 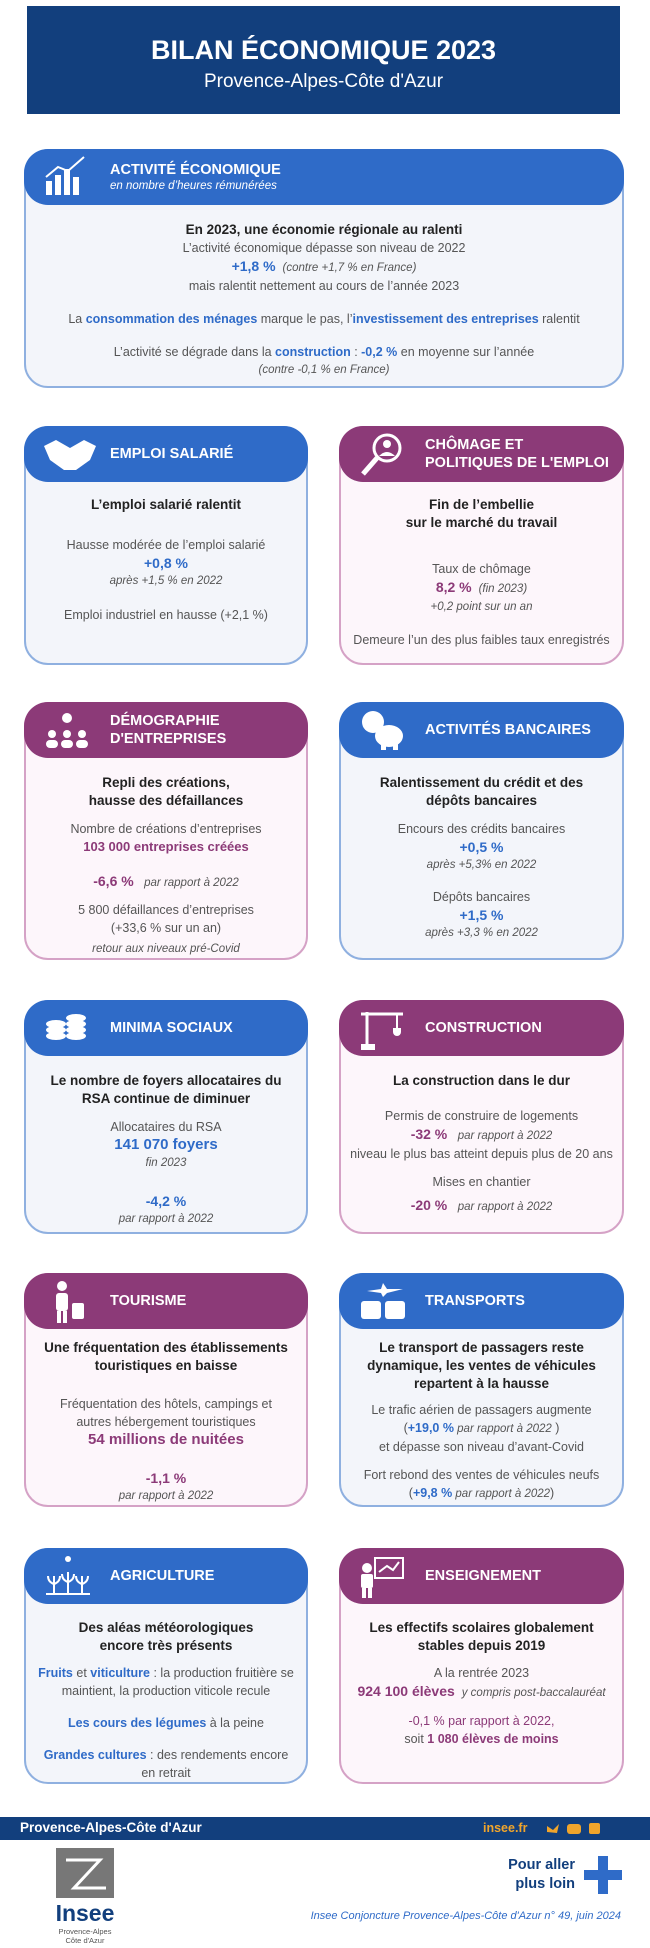 I want to click on text: -32 %, so click(x=429, y=1134).